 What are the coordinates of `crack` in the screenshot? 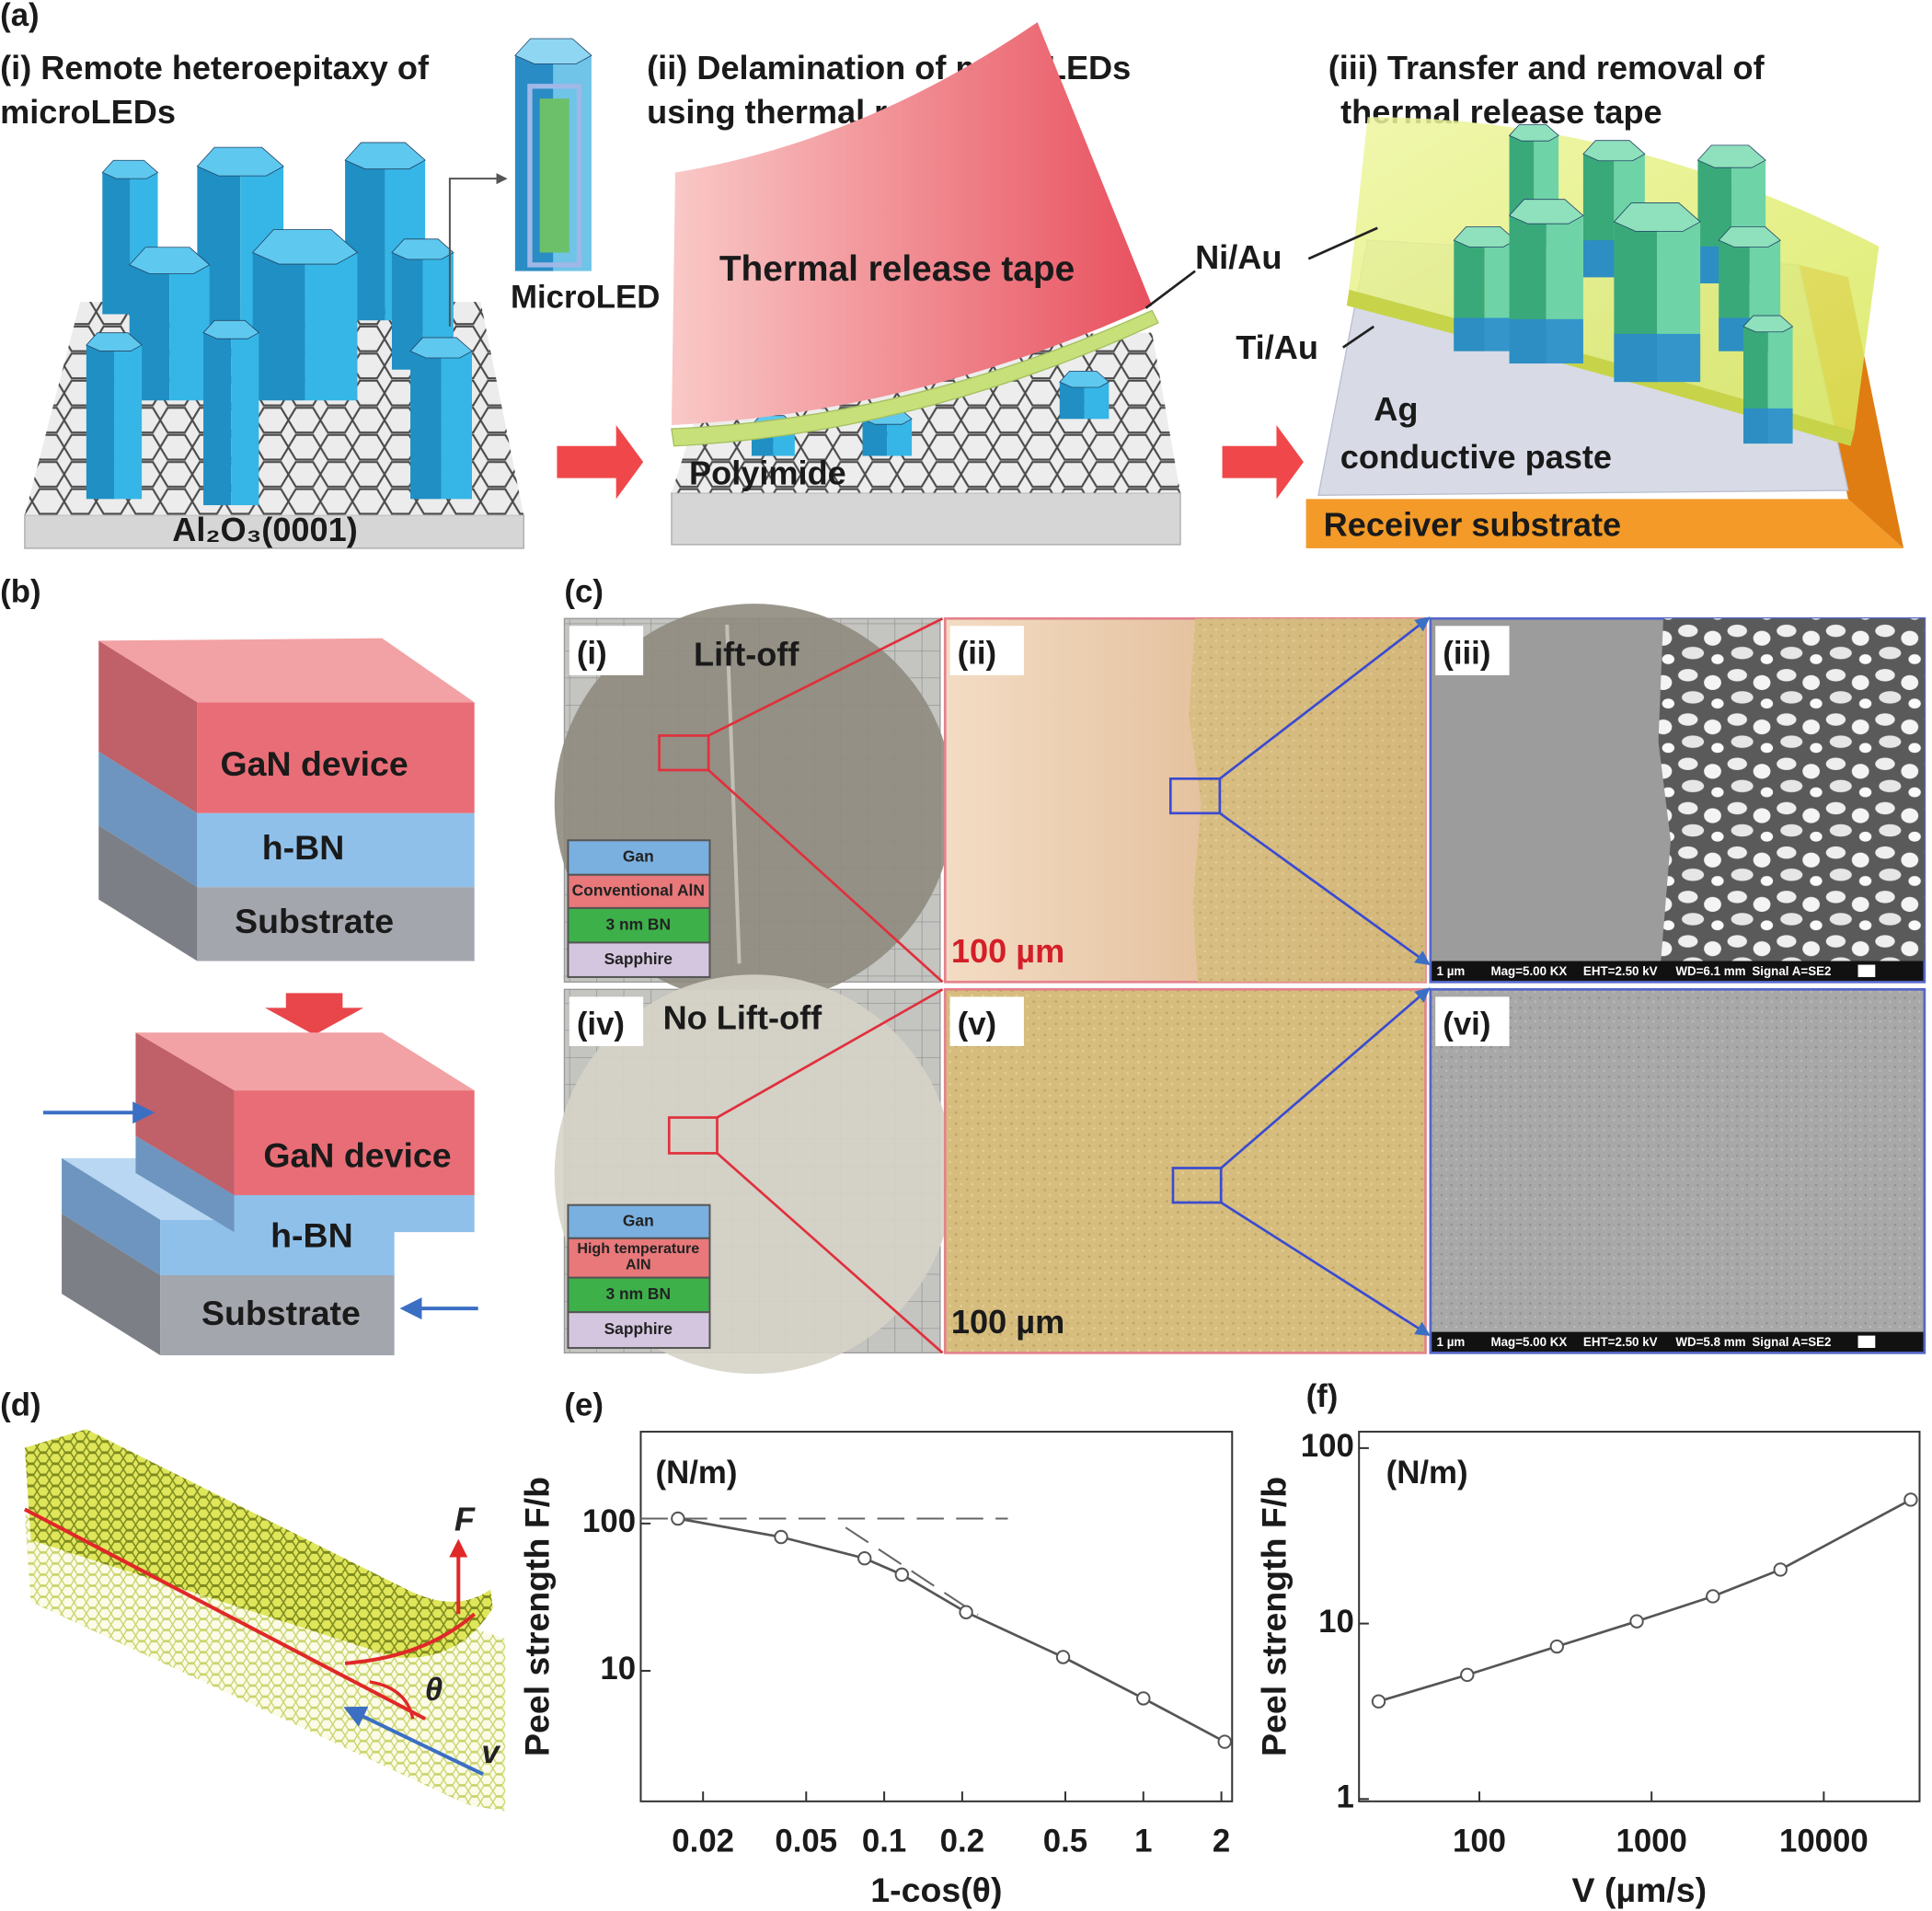 It's located at (733, 794).